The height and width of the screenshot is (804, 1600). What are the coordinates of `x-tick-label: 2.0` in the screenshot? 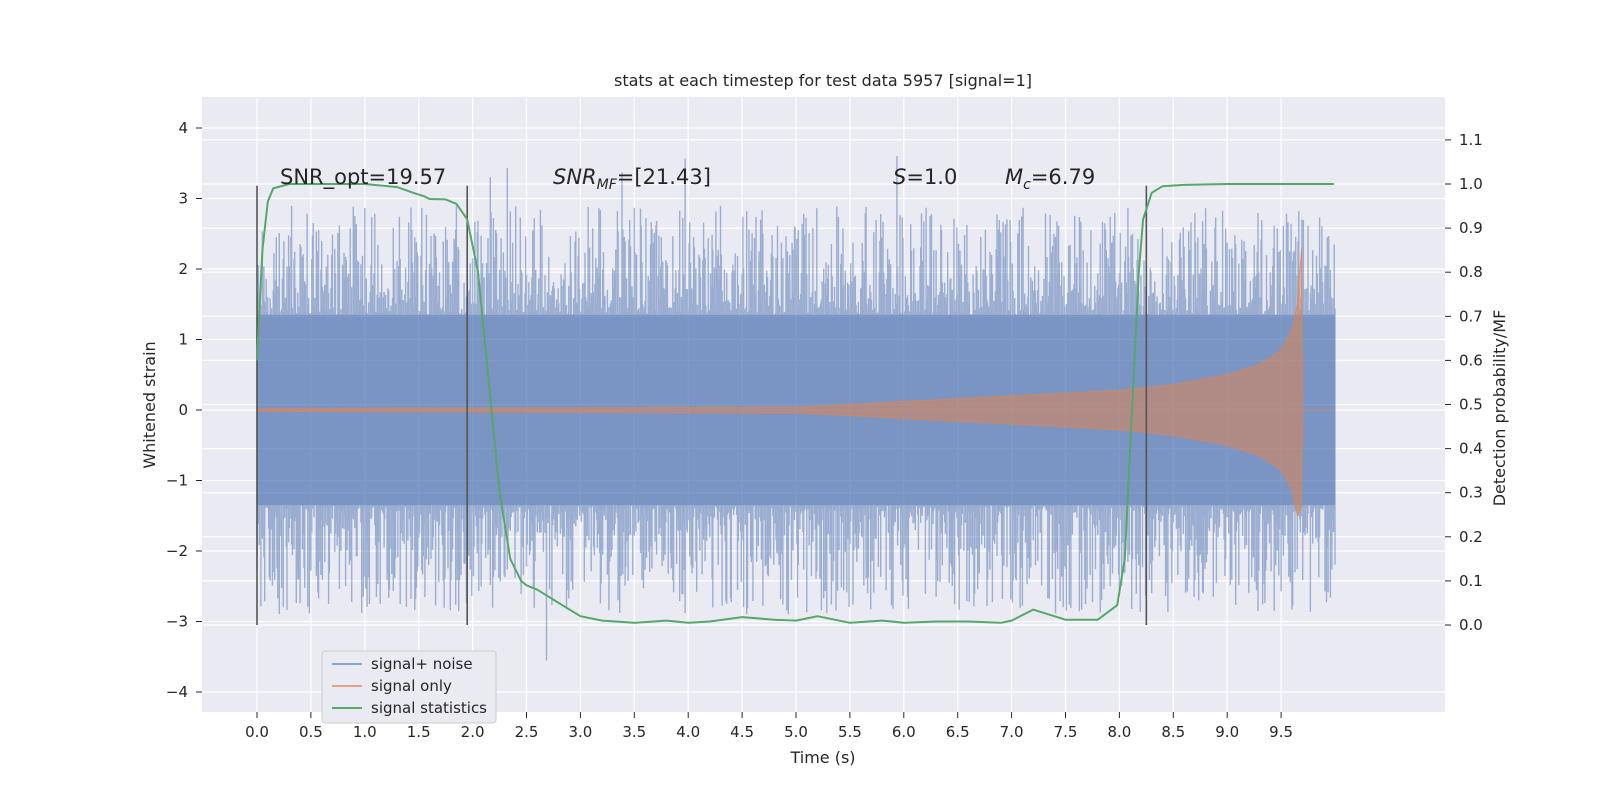 It's located at (473, 732).